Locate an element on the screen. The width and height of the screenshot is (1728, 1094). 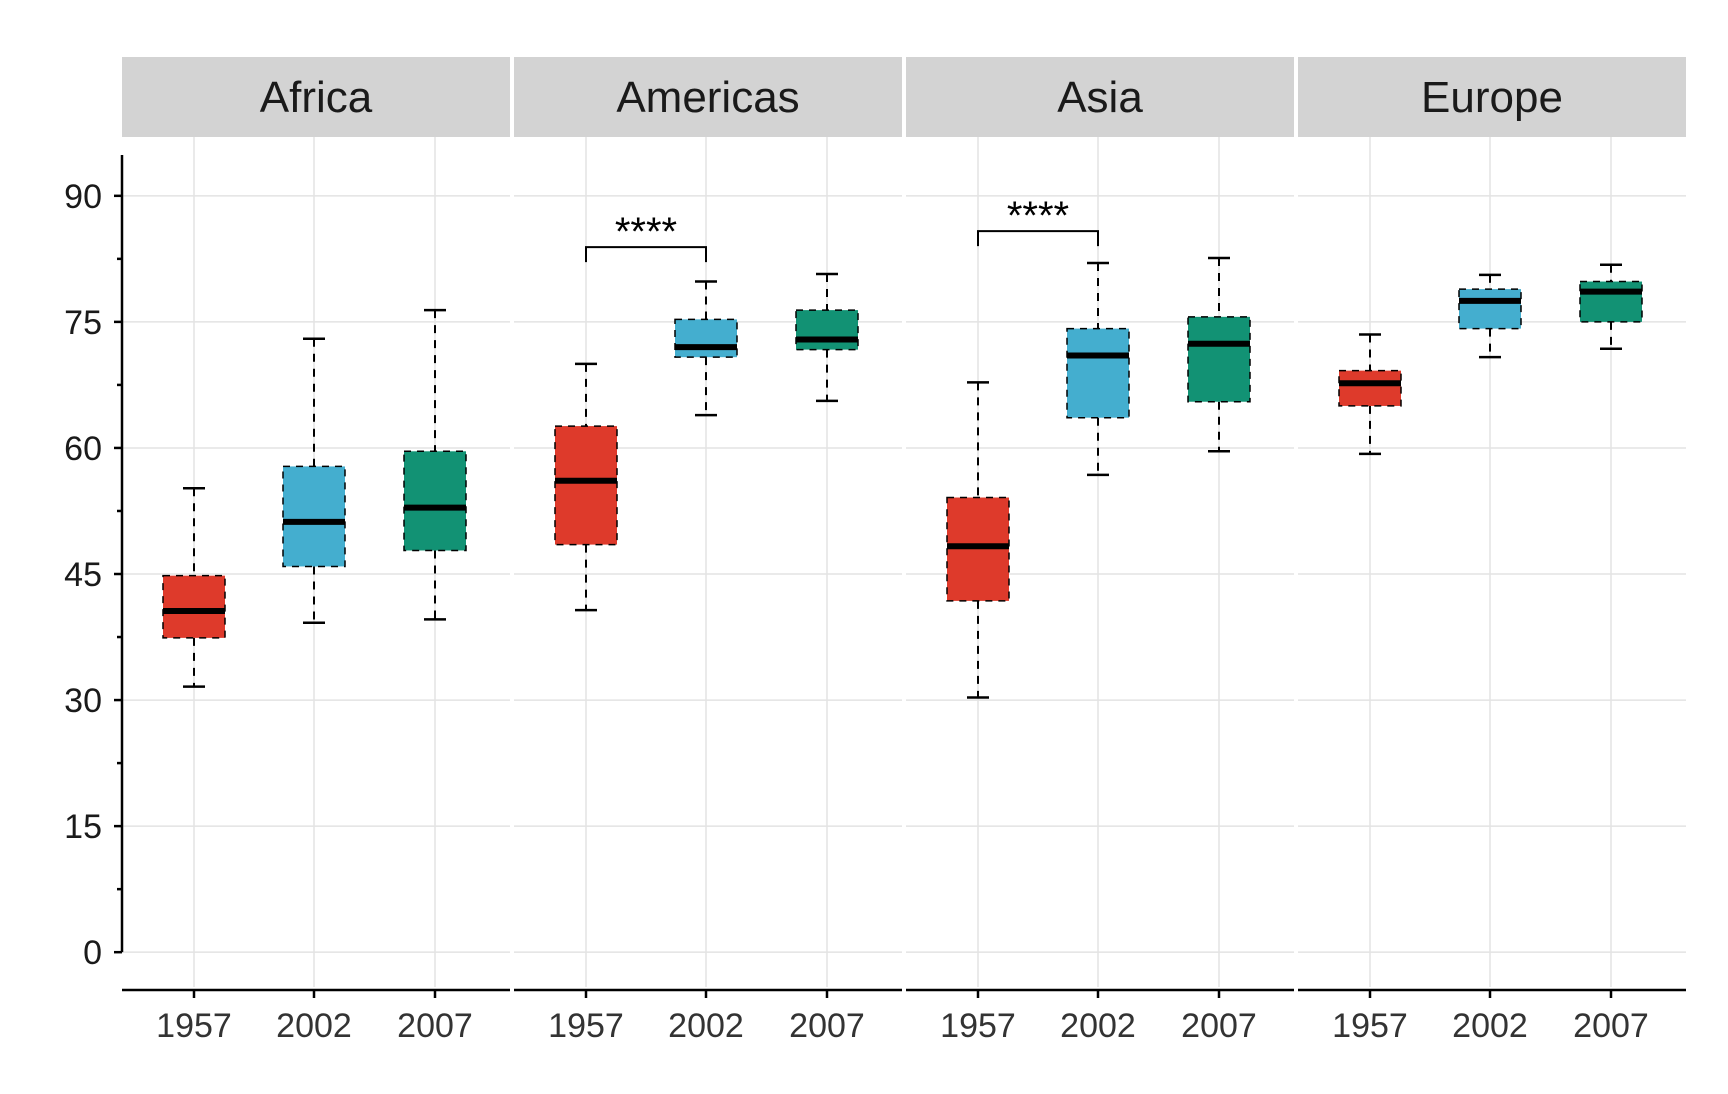
y-tick-label: 60 is located at coordinates (83, 449).